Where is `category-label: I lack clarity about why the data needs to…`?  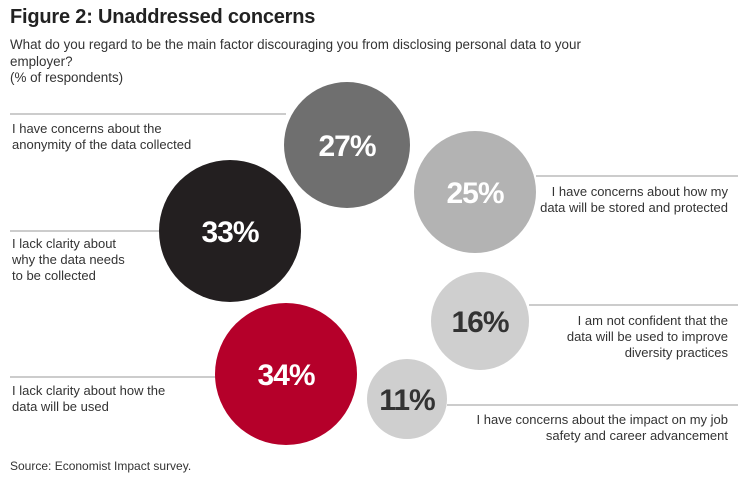 category-label: I lack clarity about why the data needs to… is located at coordinates (68, 259).